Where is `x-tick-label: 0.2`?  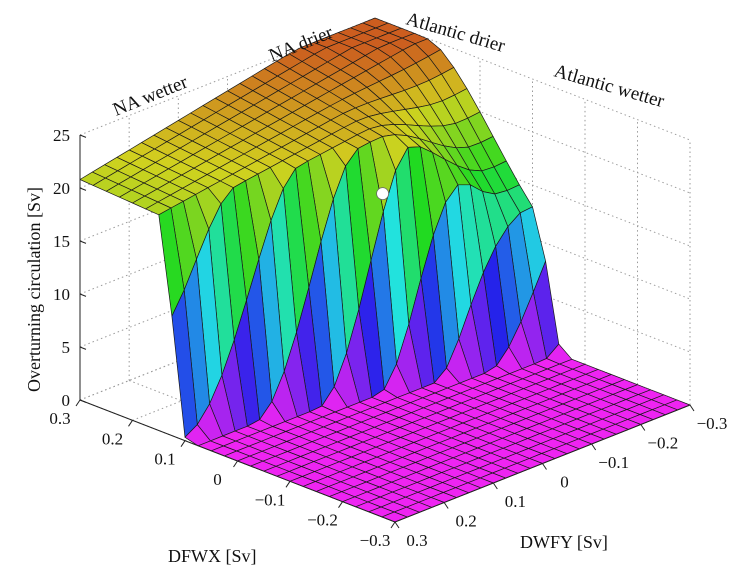 x-tick-label: 0.2 is located at coordinates (112, 438).